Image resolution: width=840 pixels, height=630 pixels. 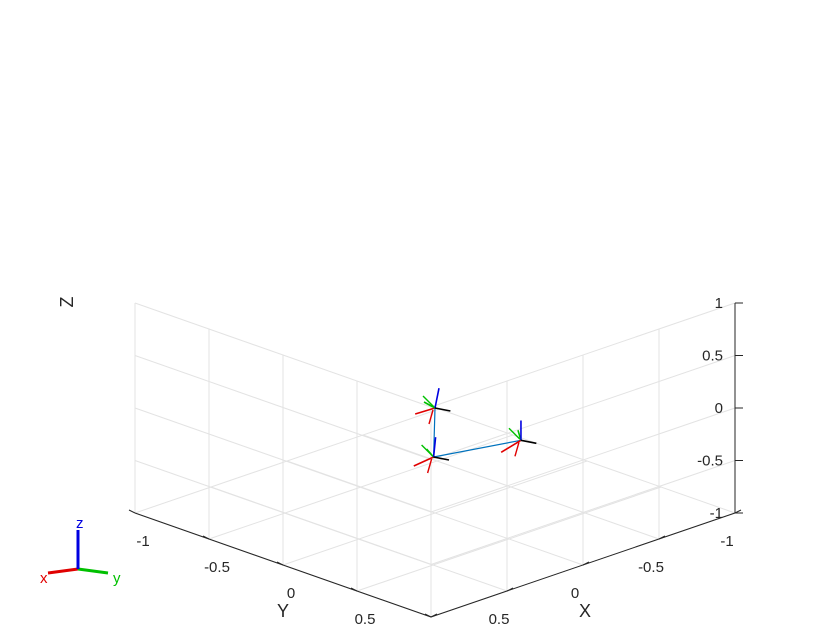 I want to click on x-axis-title: X, so click(x=585, y=611).